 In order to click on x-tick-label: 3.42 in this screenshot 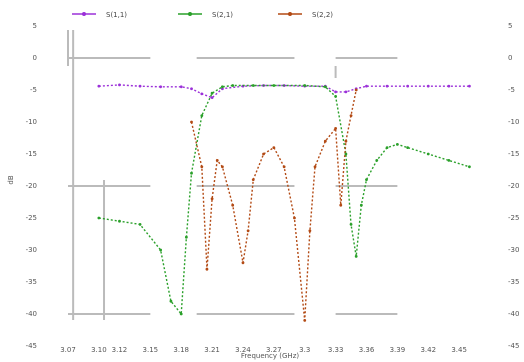, I will do `click(428, 350)`.